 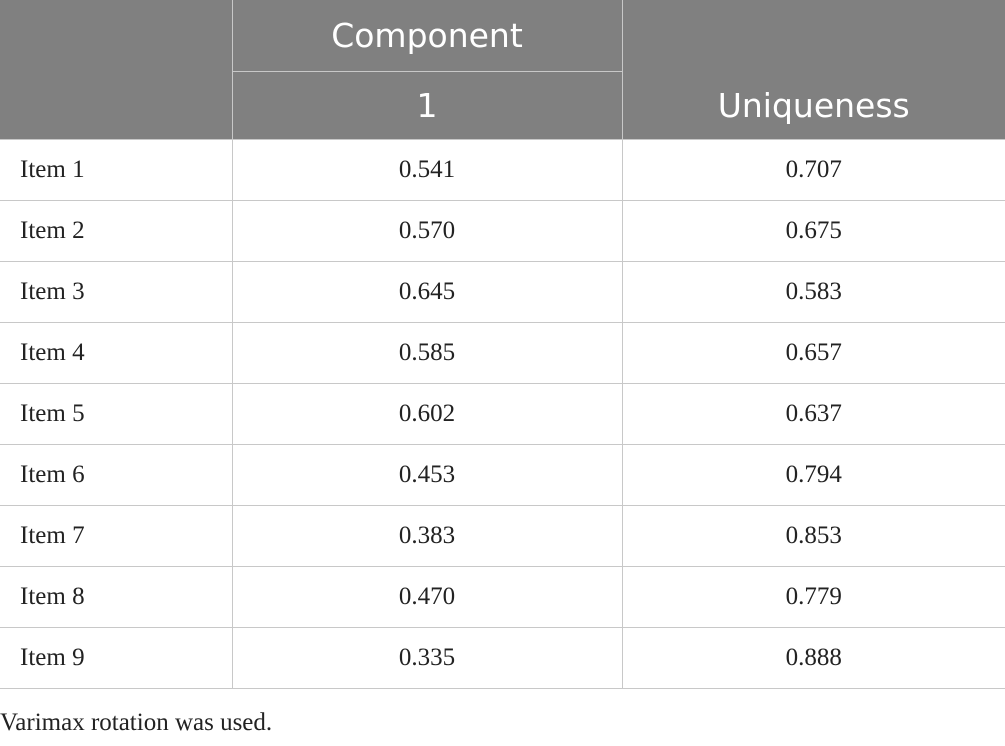 I want to click on component-value: 0.383, so click(x=427, y=536).